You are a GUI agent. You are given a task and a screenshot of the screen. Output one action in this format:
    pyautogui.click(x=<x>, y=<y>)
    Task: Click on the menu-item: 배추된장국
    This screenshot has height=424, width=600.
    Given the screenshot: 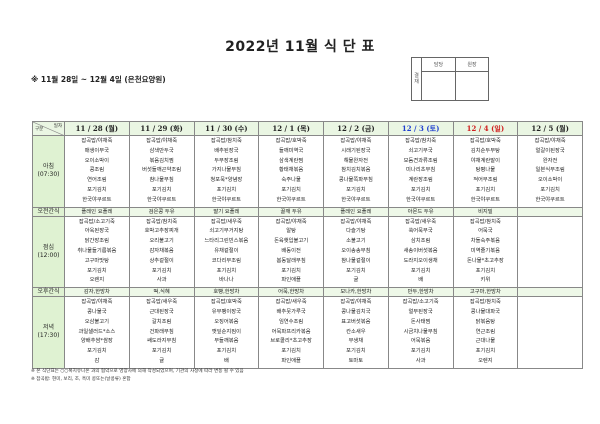 What is the action you would take?
    pyautogui.click(x=226, y=150)
    